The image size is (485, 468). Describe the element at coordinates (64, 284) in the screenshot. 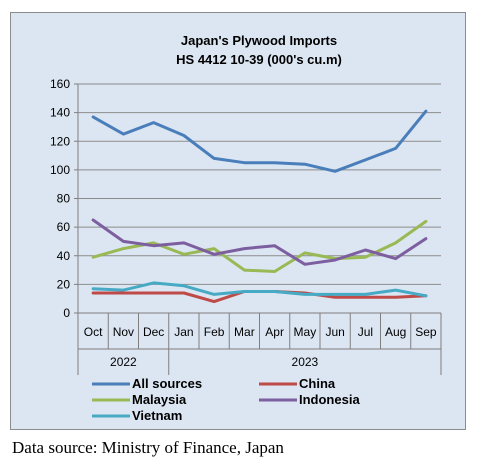

I see `y-tick-label: 20` at that location.